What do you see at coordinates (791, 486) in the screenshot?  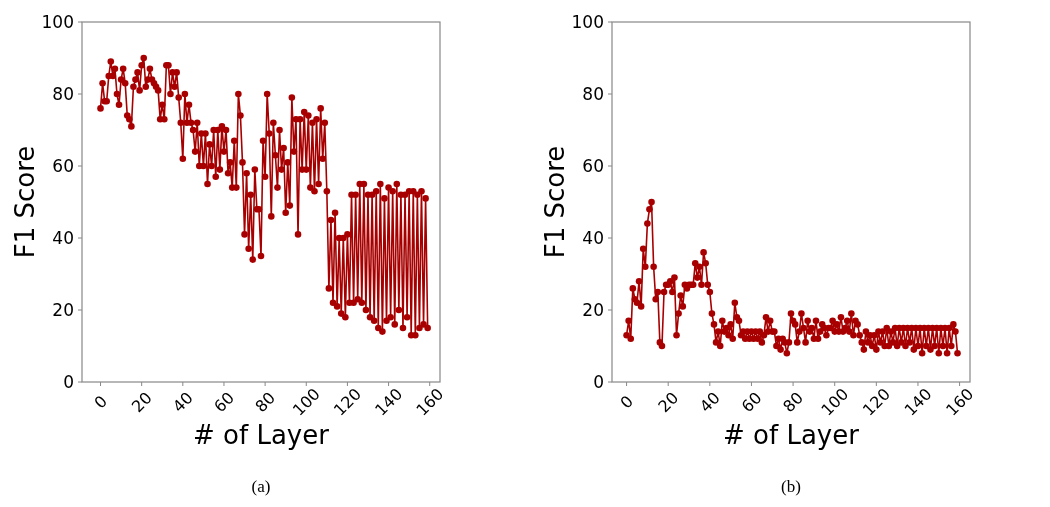 I see `text: (b)` at bounding box center [791, 486].